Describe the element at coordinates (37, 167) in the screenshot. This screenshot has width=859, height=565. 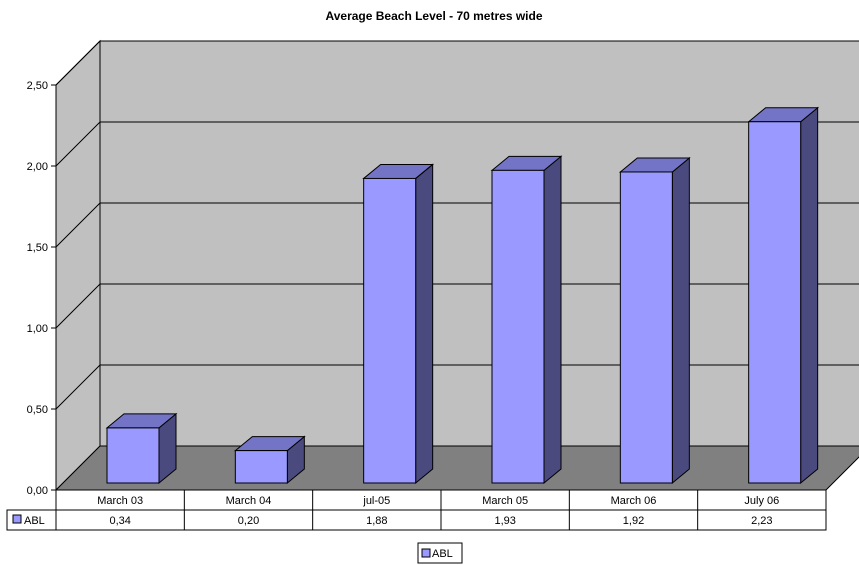
I see `y-tick-label: 2,00` at that location.